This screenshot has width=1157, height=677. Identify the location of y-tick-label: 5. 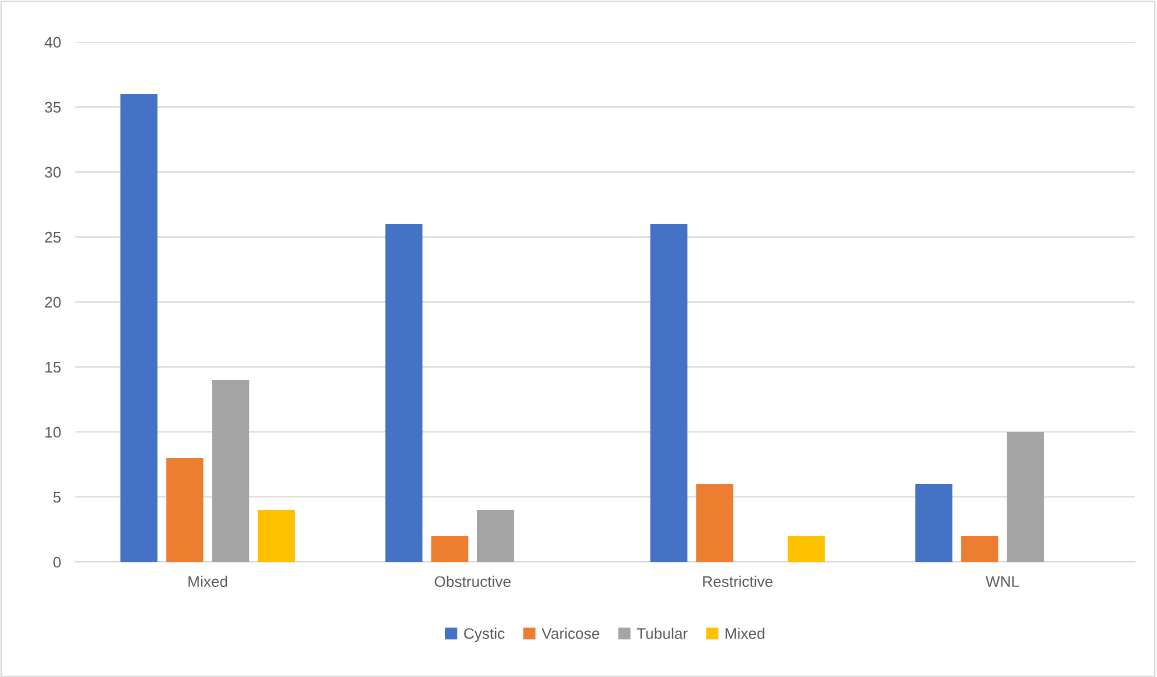
(57, 497).